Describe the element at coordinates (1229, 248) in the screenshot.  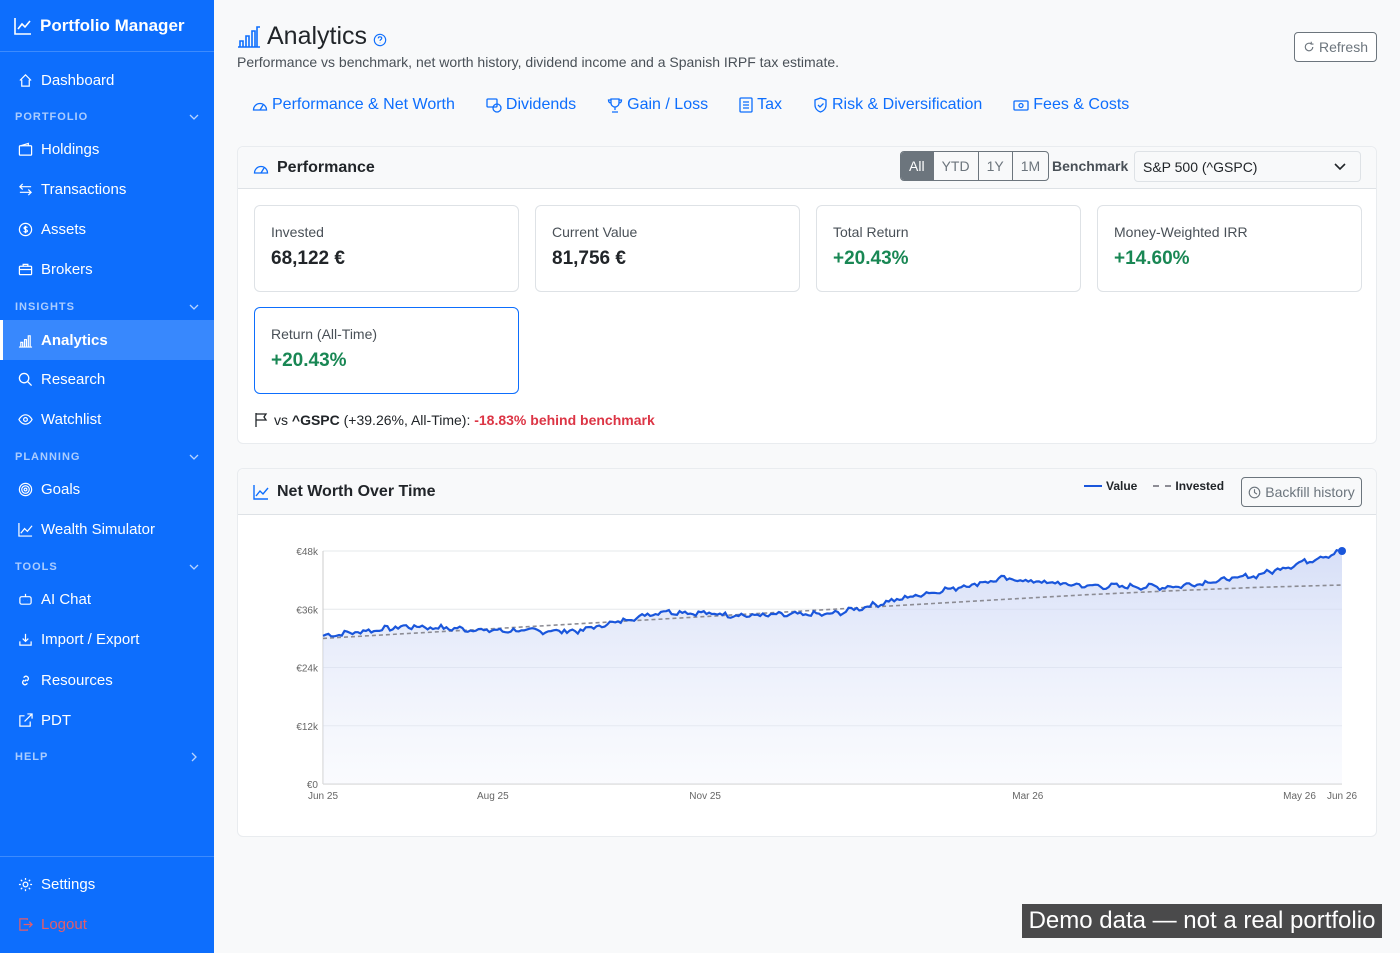
I see `metric-irr: Money-Weighted IRR +14.60%` at that location.